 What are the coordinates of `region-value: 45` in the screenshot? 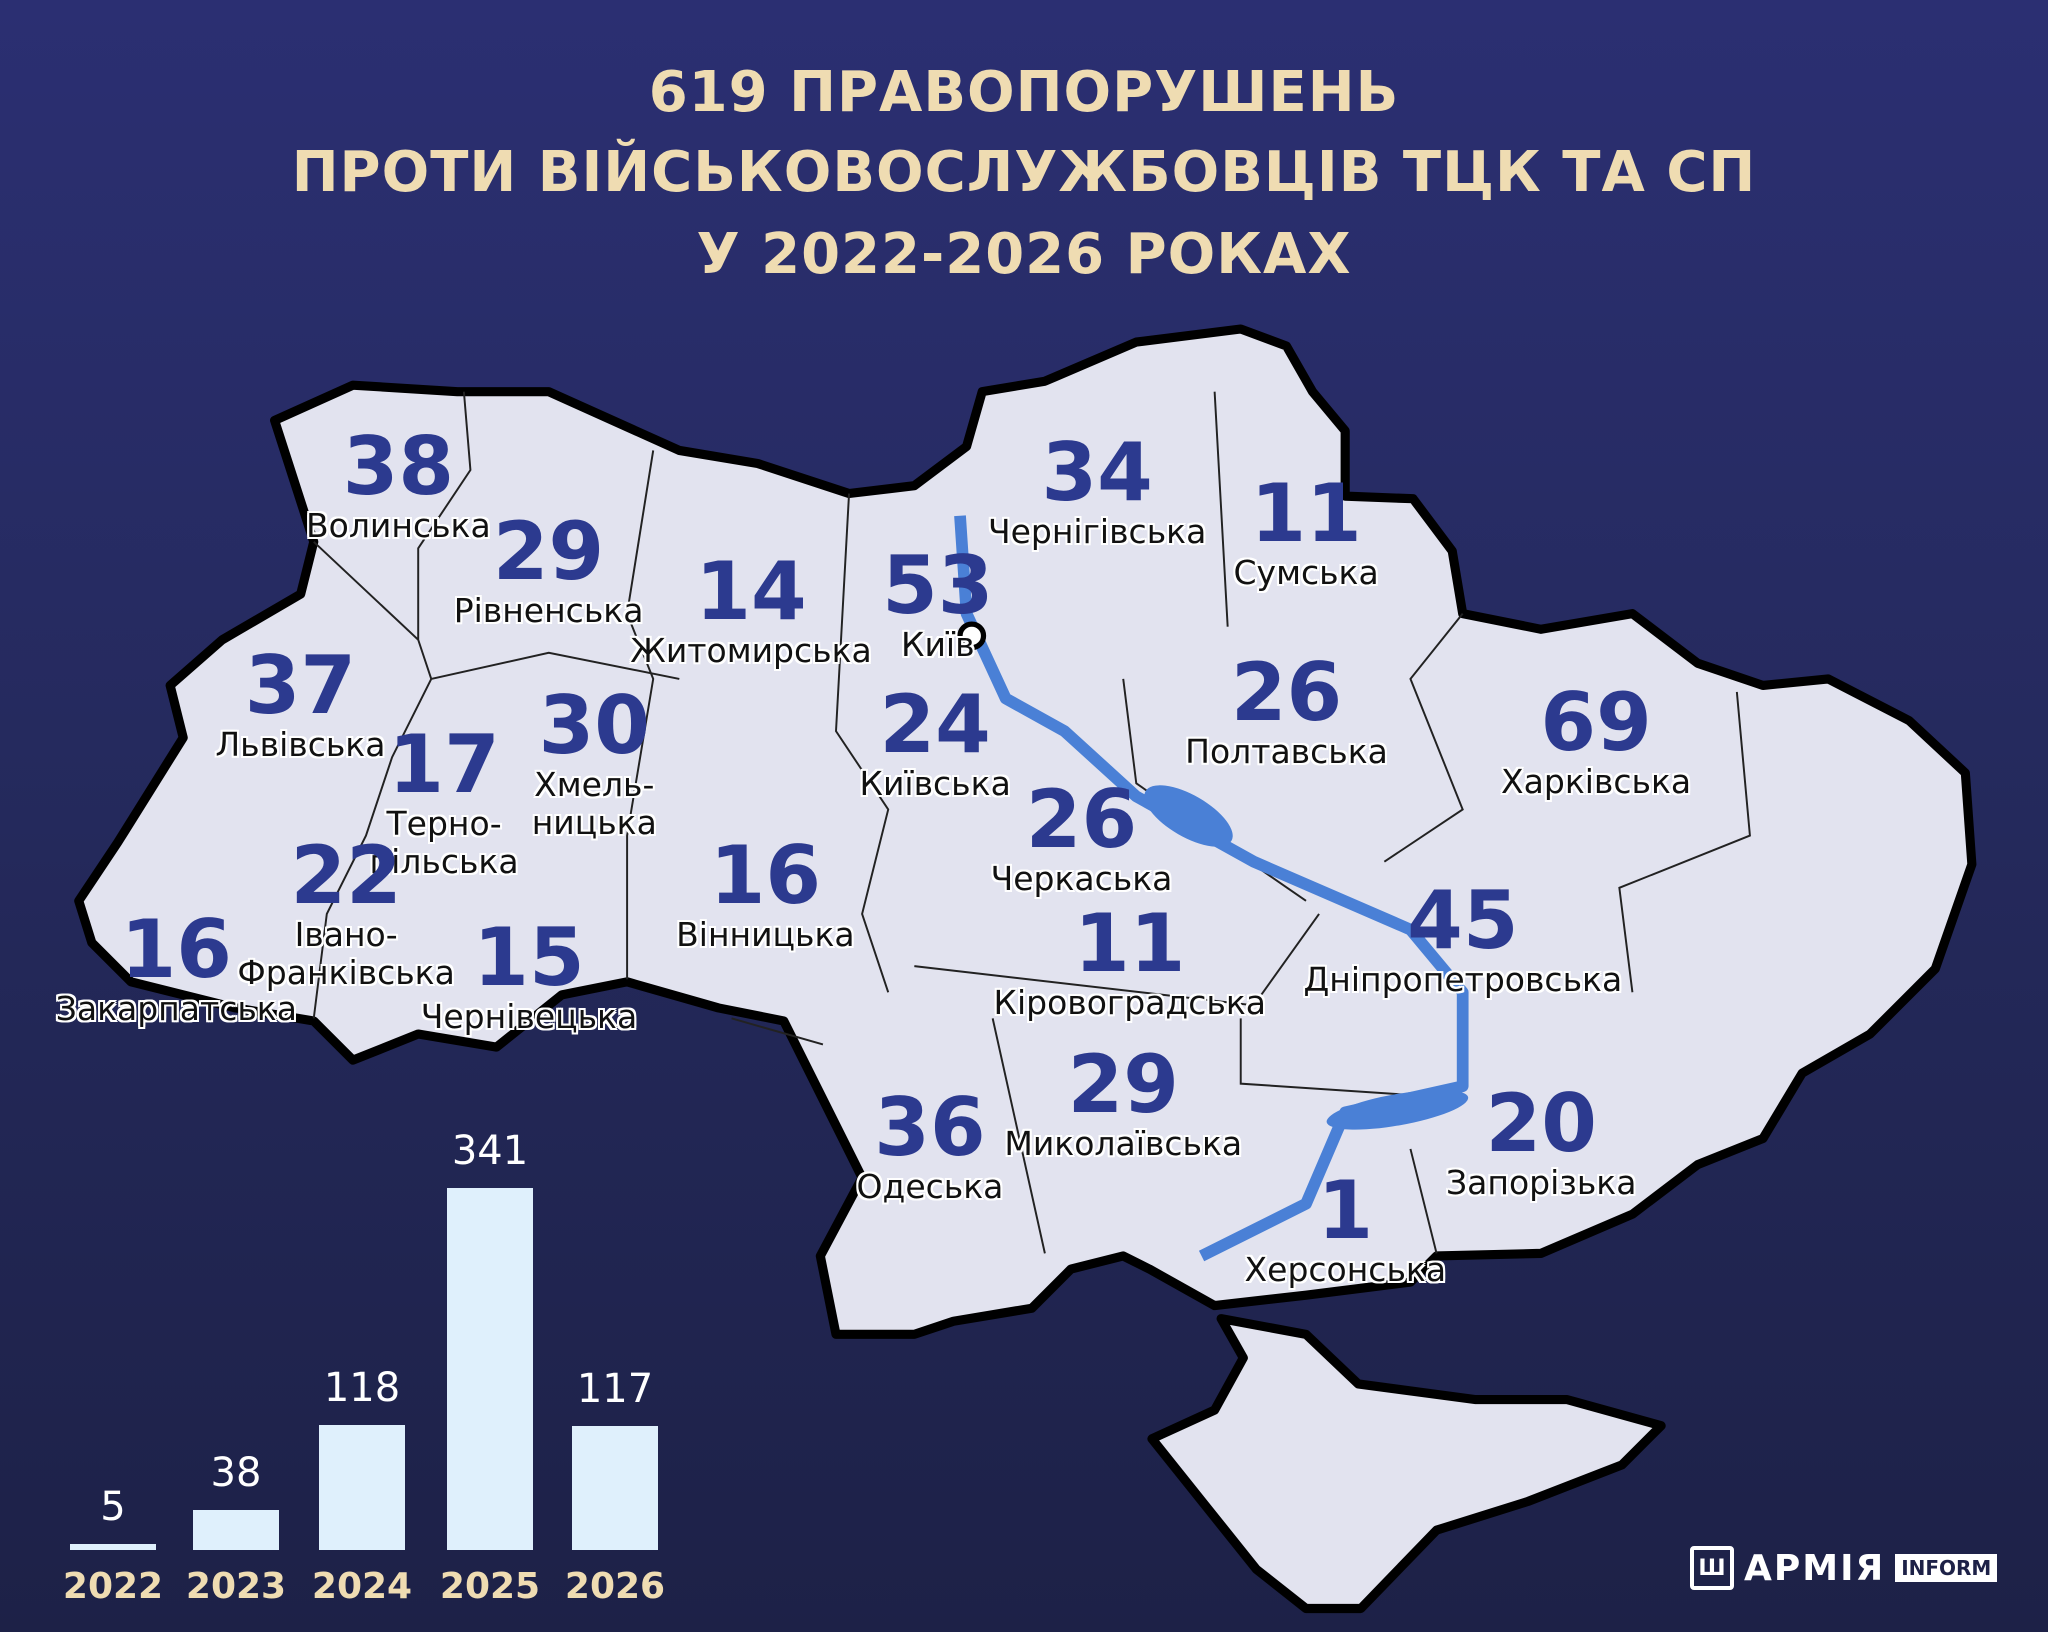 It's located at (1463, 921).